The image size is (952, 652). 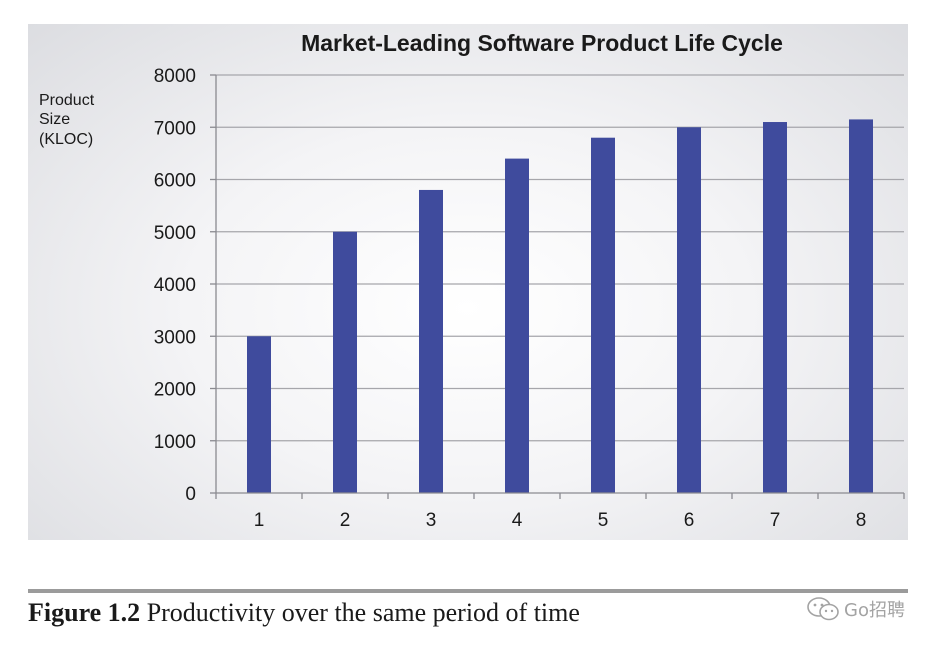 I want to click on x-tick-label: 1, so click(x=259, y=520).